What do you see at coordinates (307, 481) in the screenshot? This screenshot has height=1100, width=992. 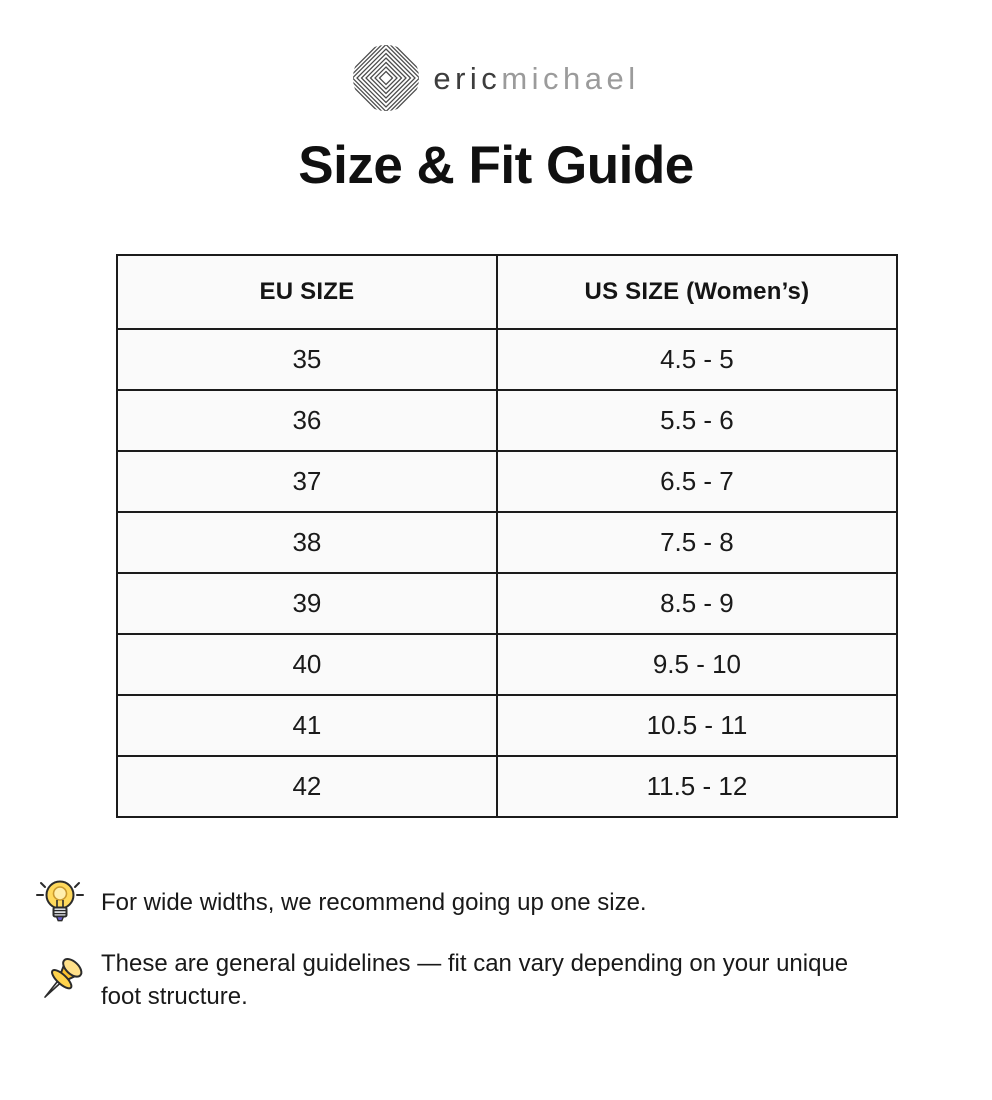 I see `eu-size-value: 37` at bounding box center [307, 481].